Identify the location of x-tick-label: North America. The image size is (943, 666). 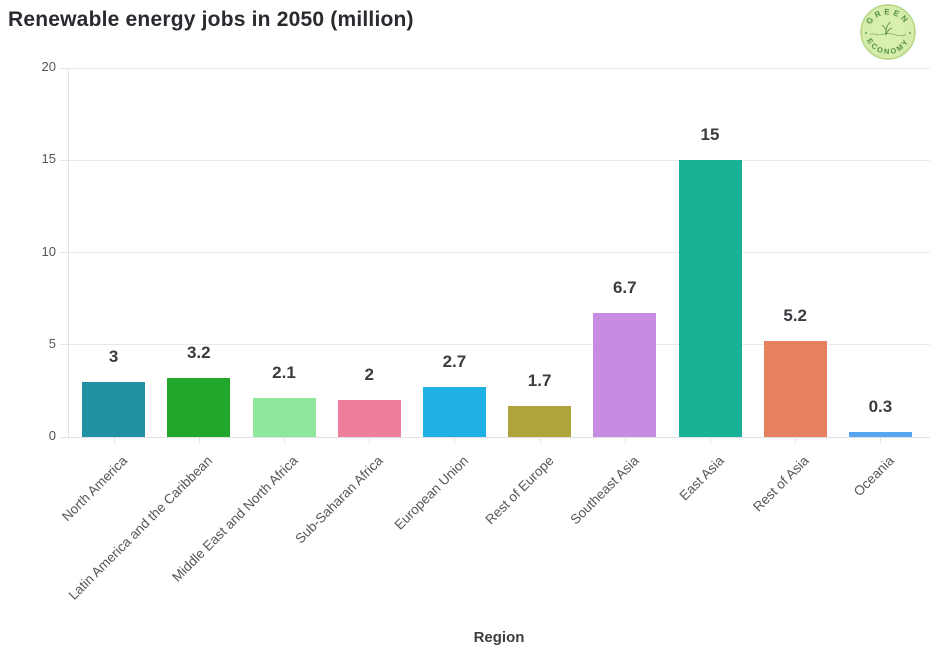
(95, 489).